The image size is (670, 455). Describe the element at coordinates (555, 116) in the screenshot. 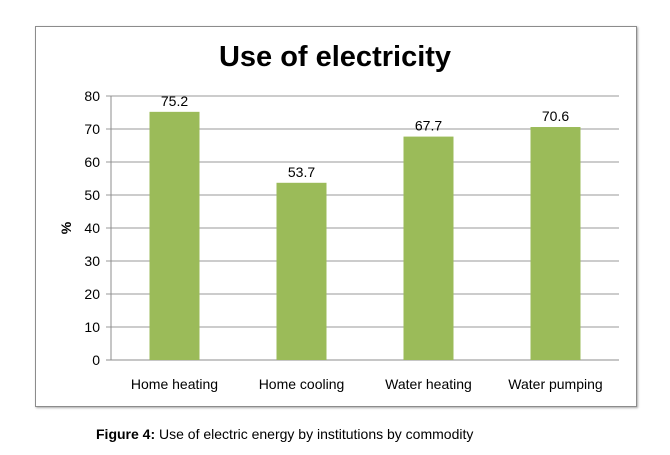

I see `data-label: 70.6` at that location.